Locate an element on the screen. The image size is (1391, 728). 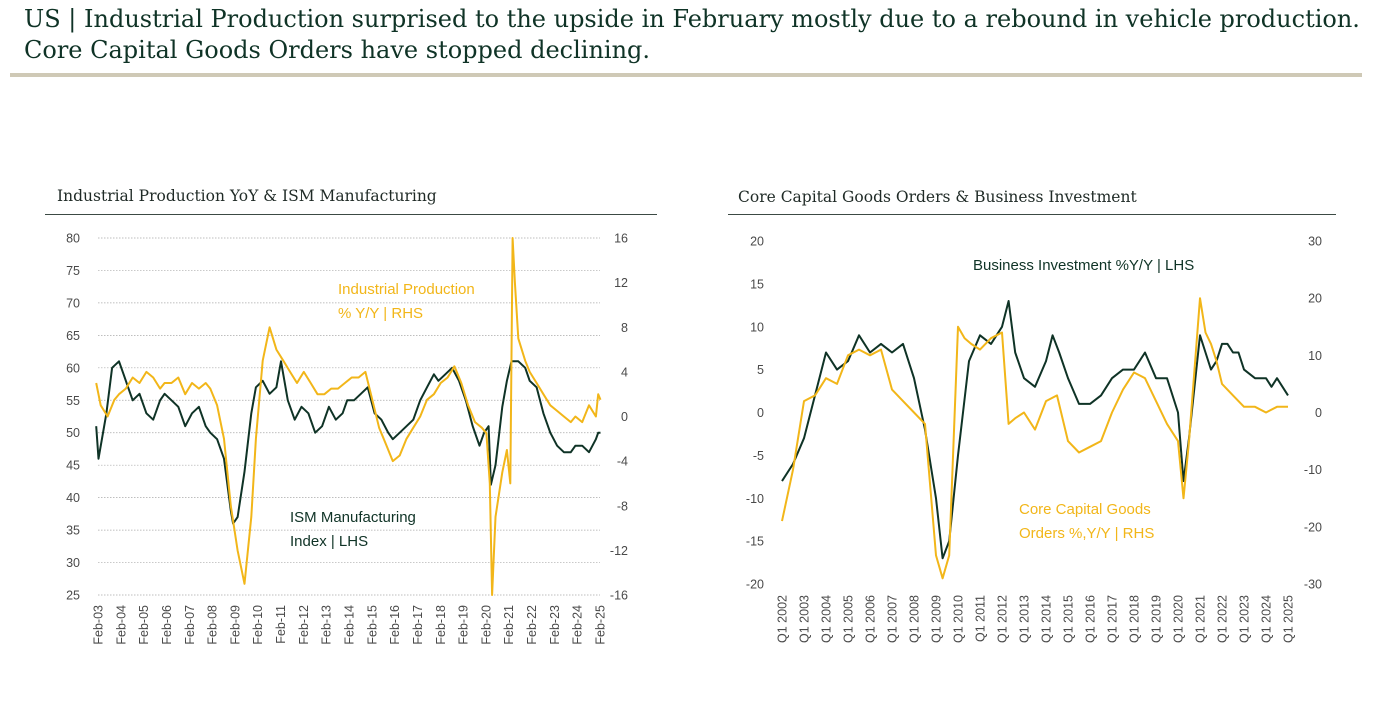
chart1-left-tick-label: 5 is located at coordinates (760, 370).